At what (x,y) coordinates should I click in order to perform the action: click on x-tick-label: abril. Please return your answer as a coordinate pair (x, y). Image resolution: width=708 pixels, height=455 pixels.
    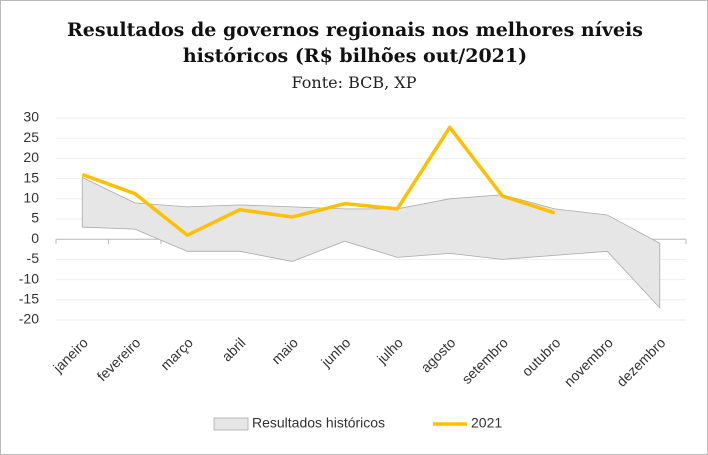
    Looking at the image, I should click on (233, 349).